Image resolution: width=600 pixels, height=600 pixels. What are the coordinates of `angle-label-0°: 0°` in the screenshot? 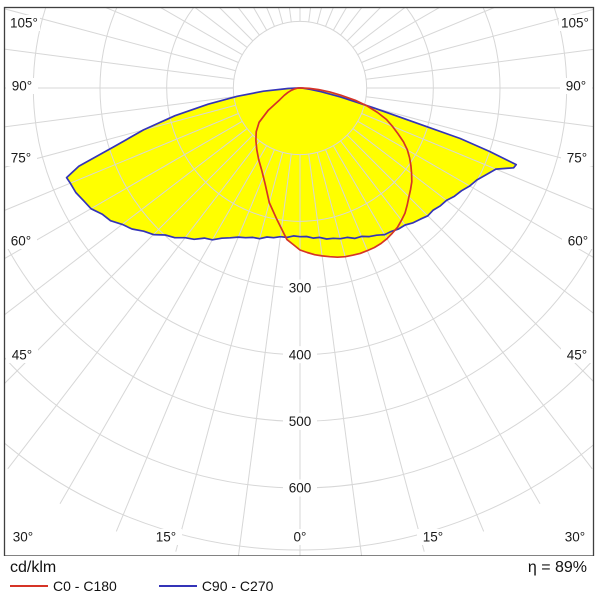 It's located at (300, 537).